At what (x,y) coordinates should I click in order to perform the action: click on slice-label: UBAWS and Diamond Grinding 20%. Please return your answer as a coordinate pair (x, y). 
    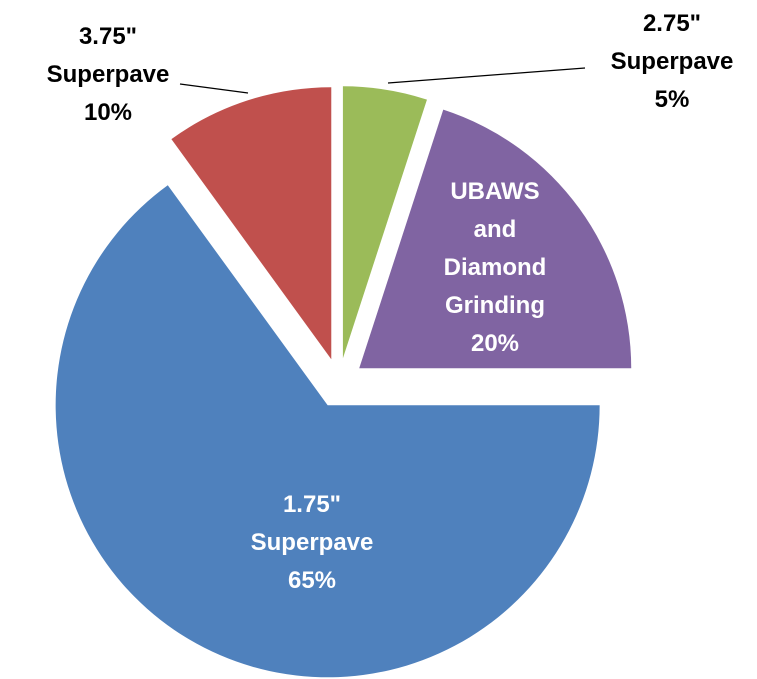
    Looking at the image, I should click on (495, 268).